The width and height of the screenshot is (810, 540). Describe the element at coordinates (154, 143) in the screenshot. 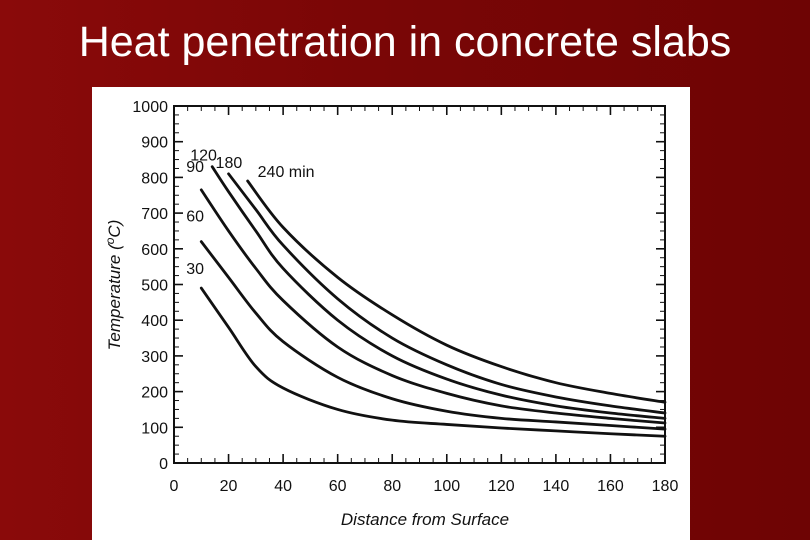

I see `y-tick-label: 900` at that location.